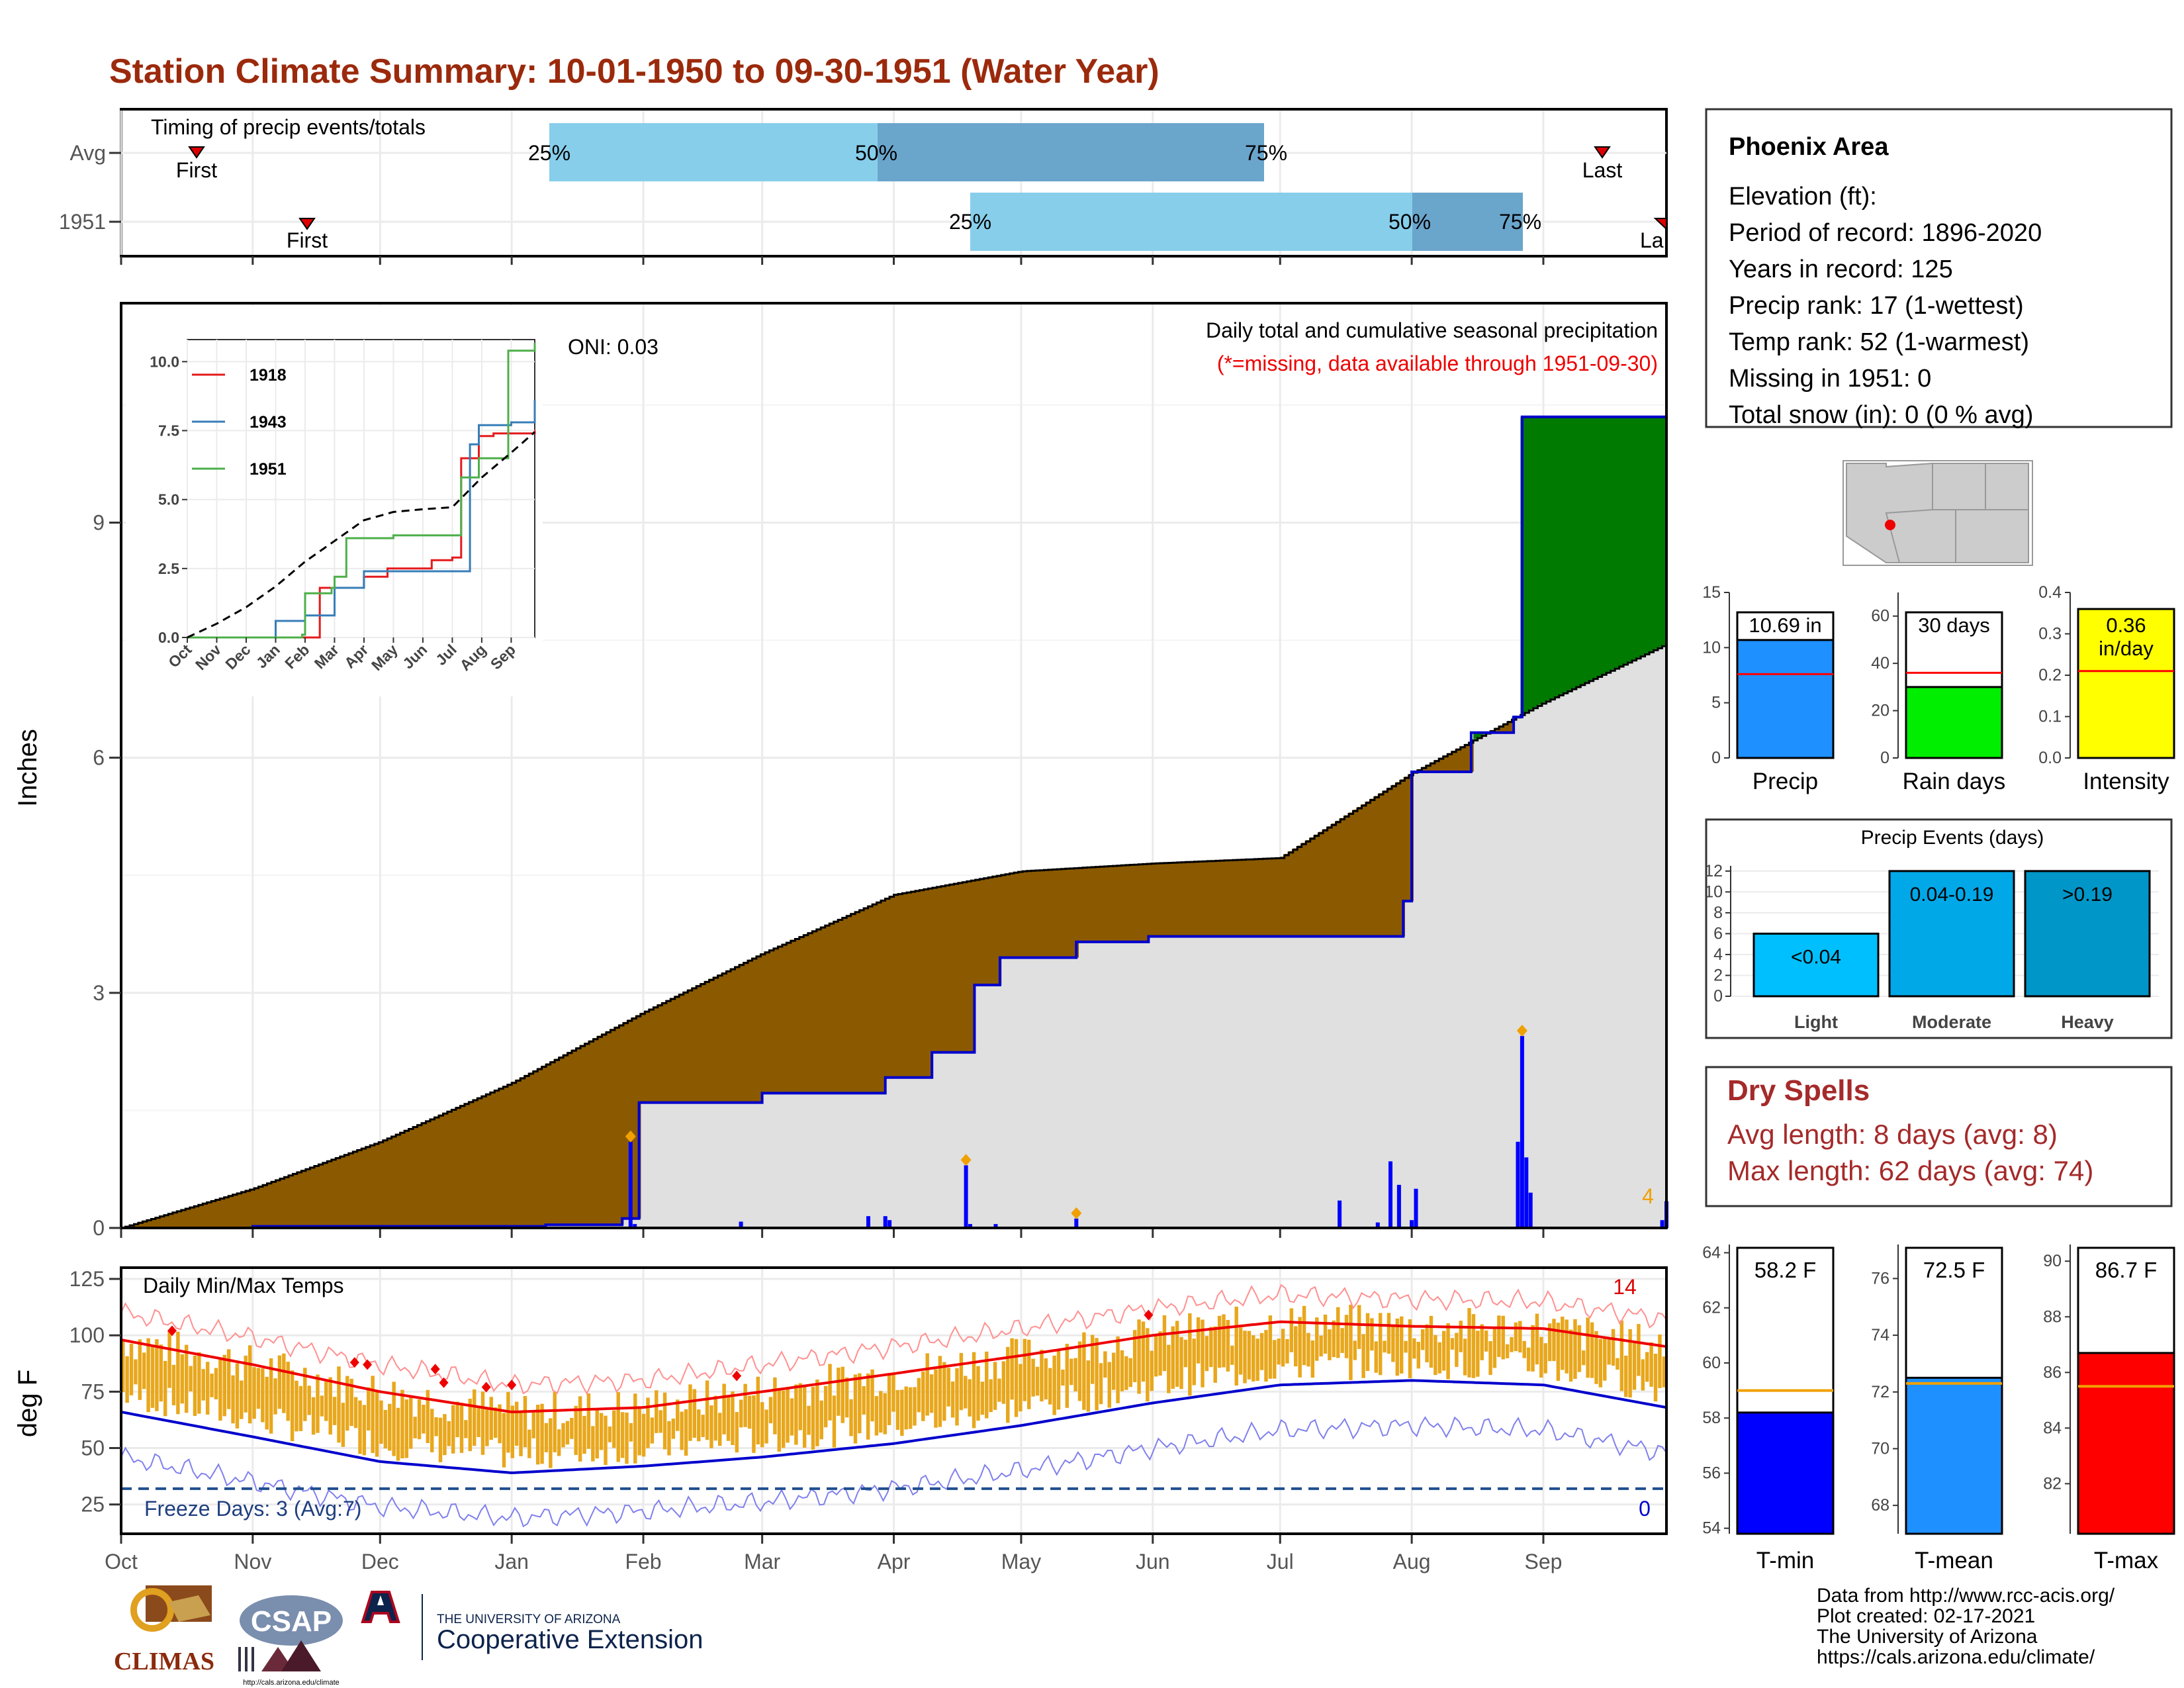 The height and width of the screenshot is (1688, 2184). Describe the element at coordinates (1769, 688) in the screenshot. I see `summary-bar-precip: 0 5 10 15 10.69 in Precip` at that location.